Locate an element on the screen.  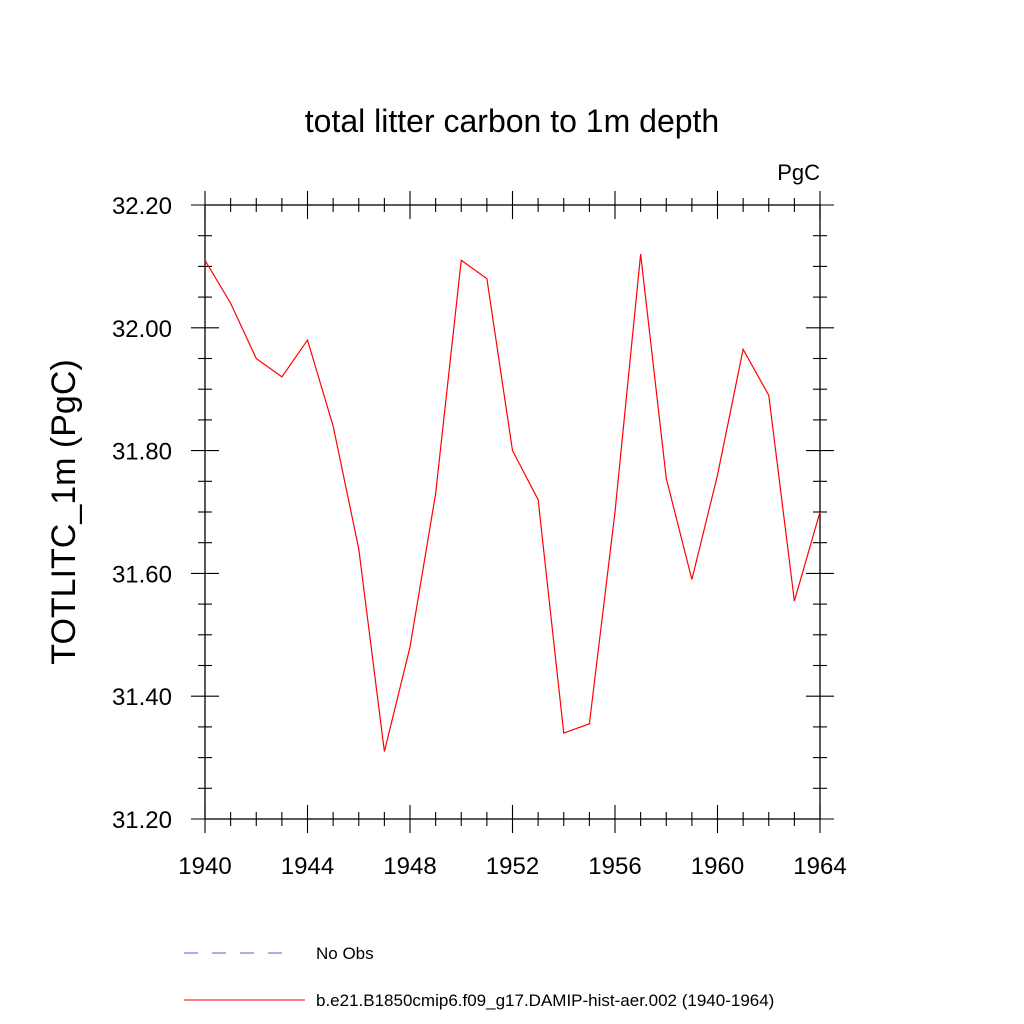
y-tick-label: 31.40 is located at coordinates (142, 697).